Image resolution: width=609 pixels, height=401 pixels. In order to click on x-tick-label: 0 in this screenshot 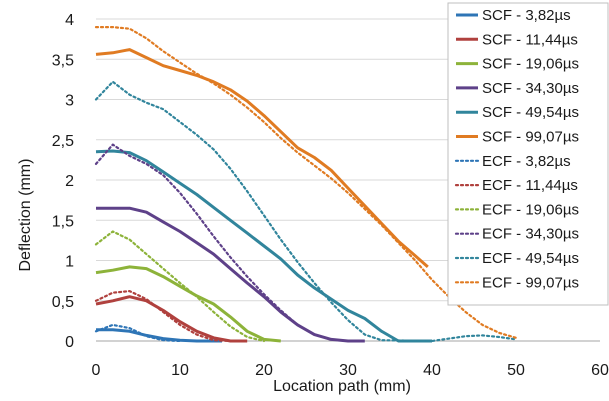, I will do `click(96, 370)`.